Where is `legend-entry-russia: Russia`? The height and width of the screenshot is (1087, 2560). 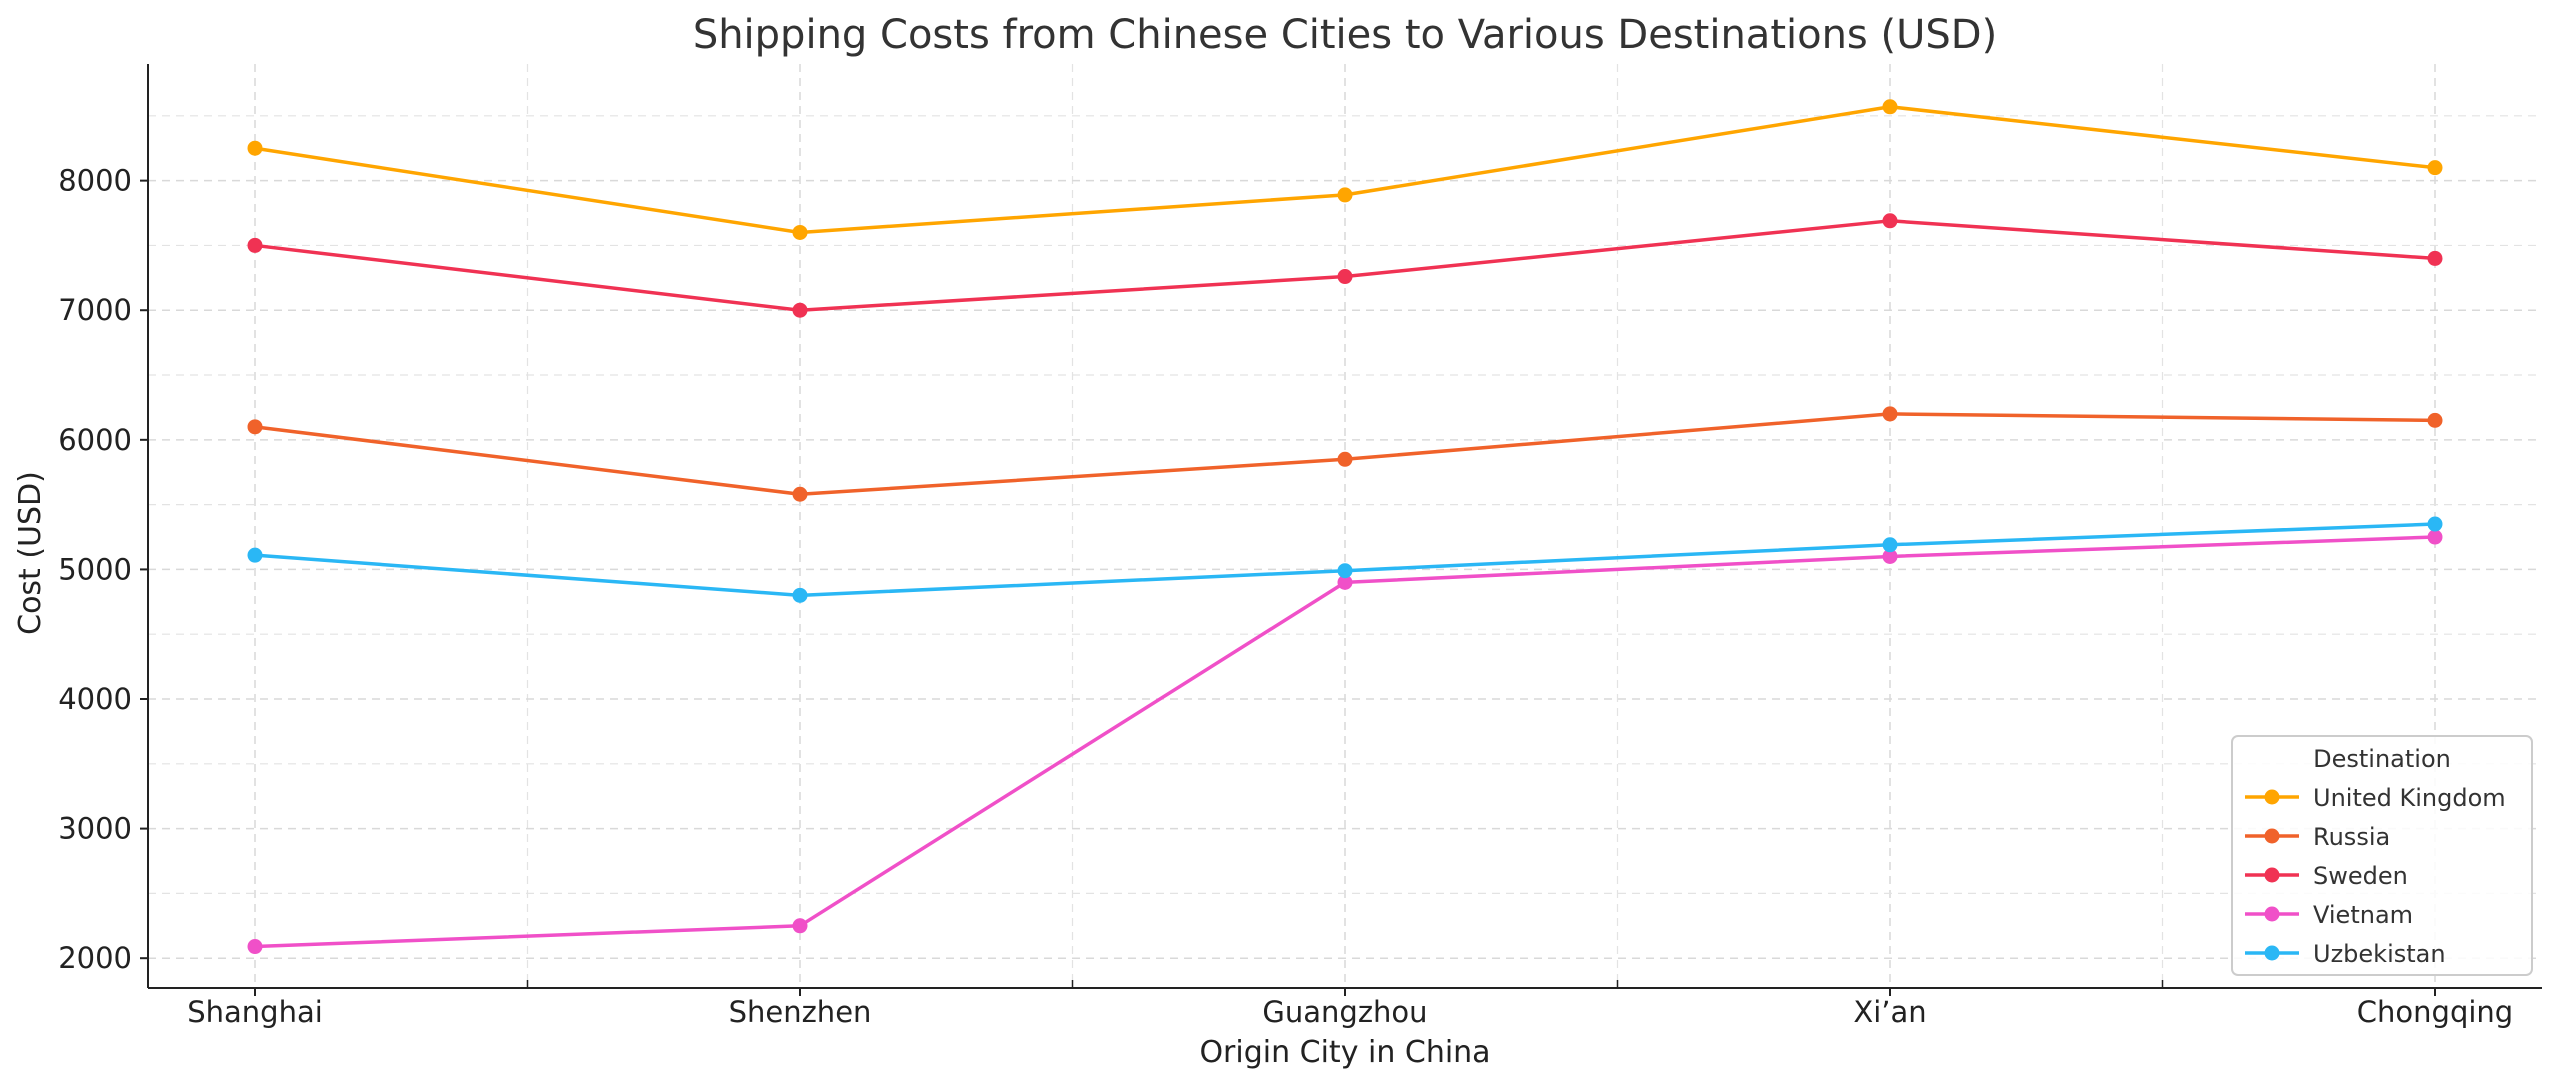 legend-entry-russia: Russia is located at coordinates (2317, 837).